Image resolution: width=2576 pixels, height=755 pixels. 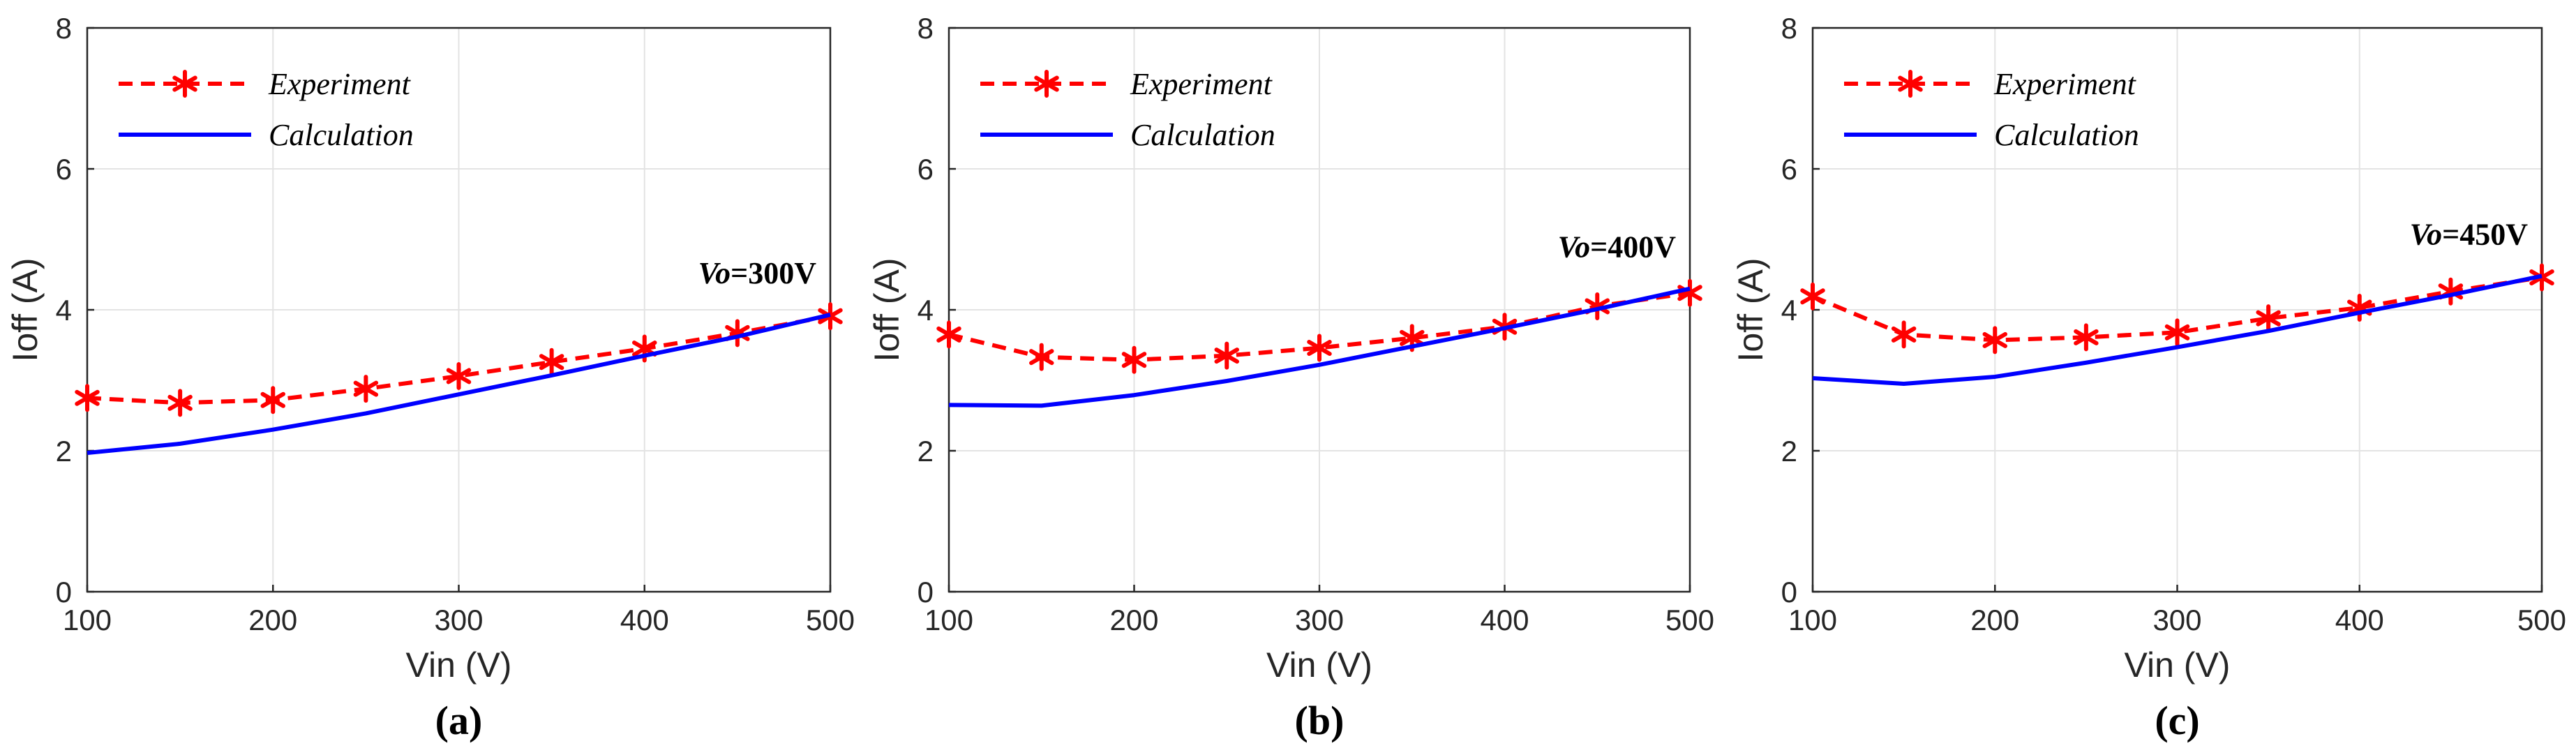 What do you see at coordinates (2177, 720) in the screenshot?
I see `panel-label: (c)` at bounding box center [2177, 720].